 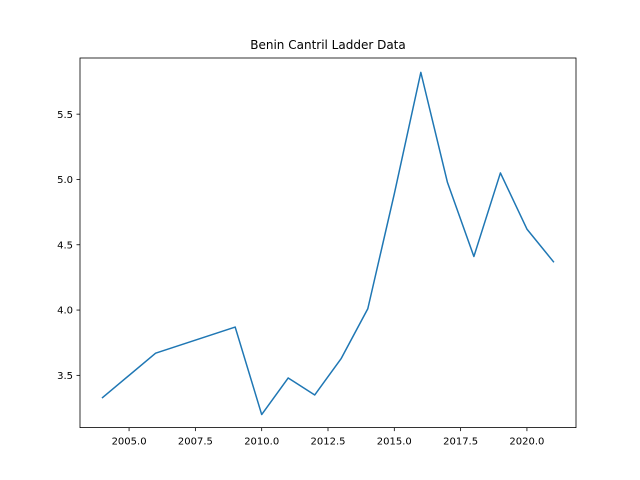 I want to click on x-tick-label: 2010.0, so click(x=261, y=442).